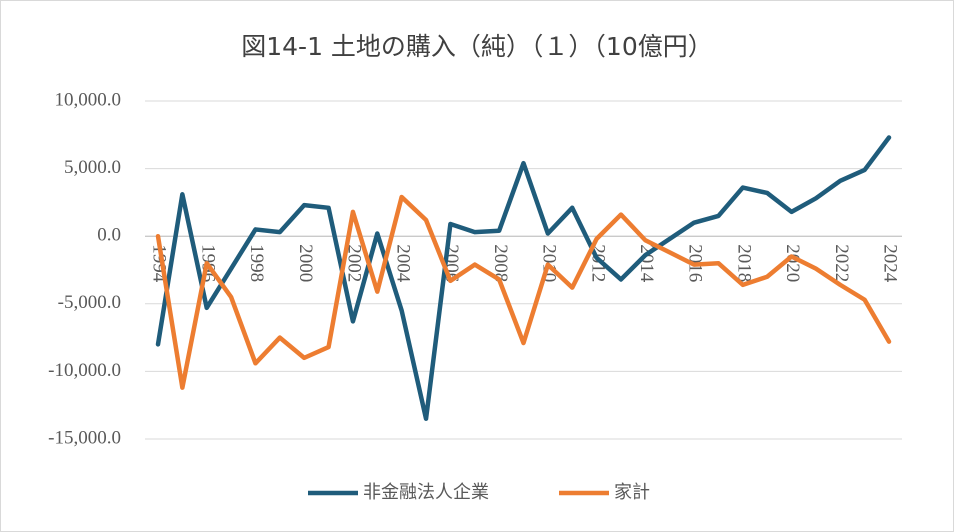  What do you see at coordinates (89, 302) in the screenshot?
I see `y-tick-label: -5,000.0` at bounding box center [89, 302].